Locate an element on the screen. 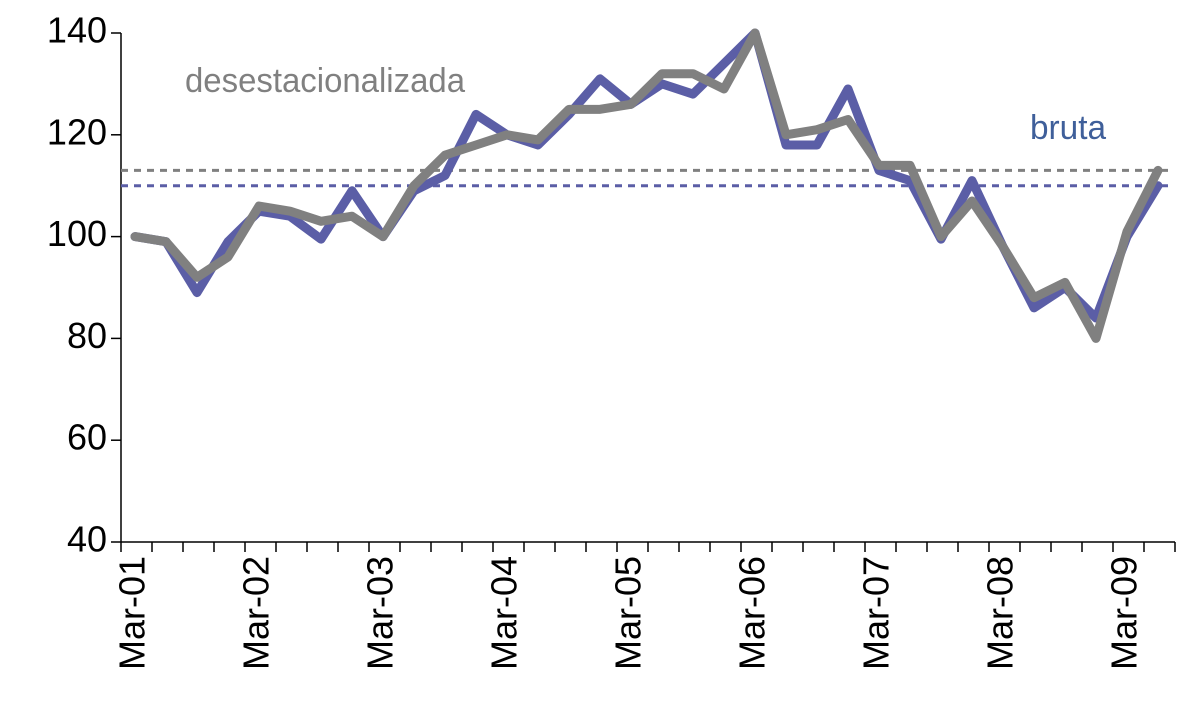 The height and width of the screenshot is (722, 1177). series-label: bruta is located at coordinates (1068, 128).